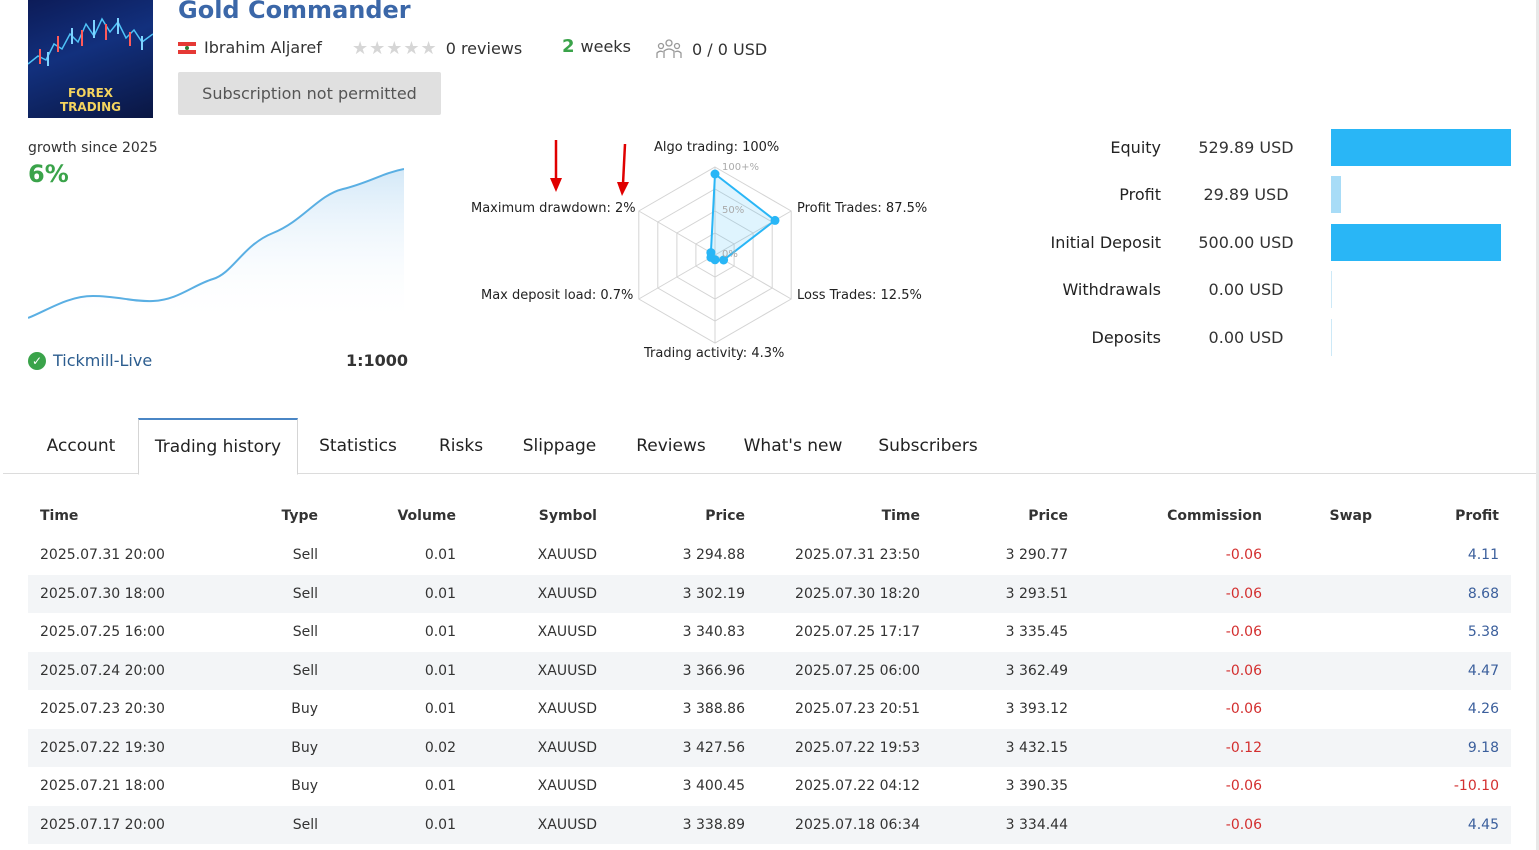  Describe the element at coordinates (1105, 242) in the screenshot. I see `balance-label: Initial Deposit` at that location.